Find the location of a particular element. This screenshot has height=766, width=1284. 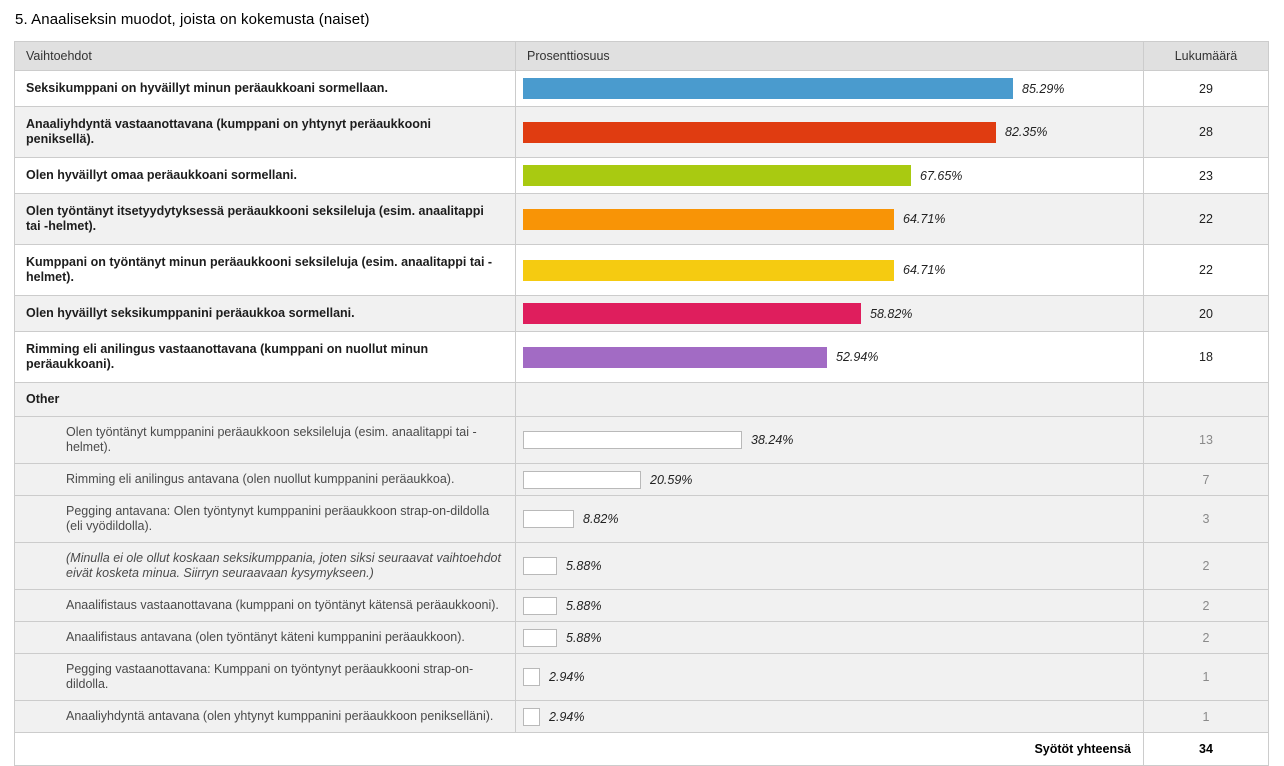

column-header-options: Vaihtoehdot is located at coordinates (265, 56).